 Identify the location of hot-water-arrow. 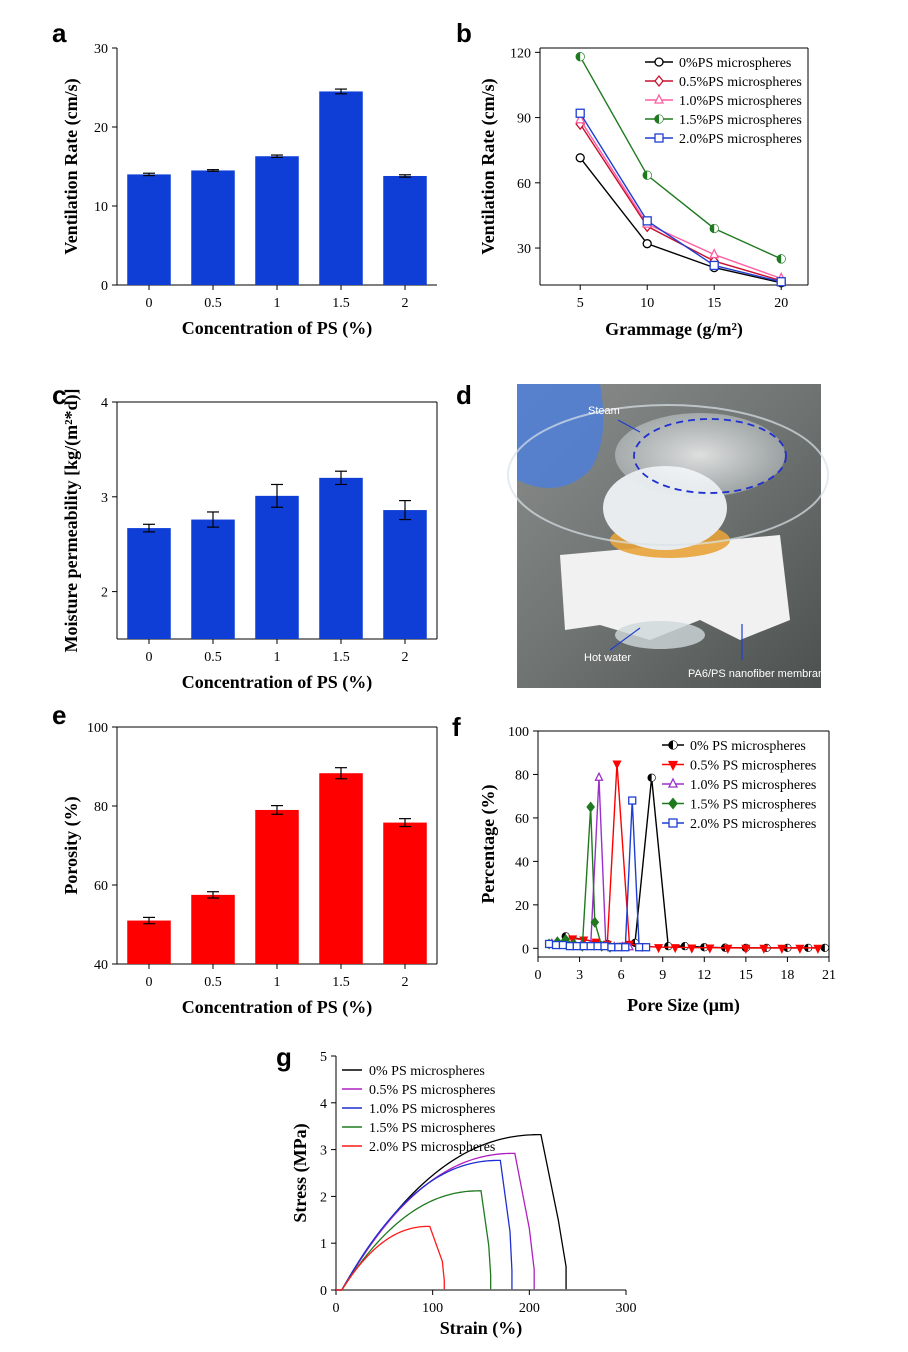
(625, 639).